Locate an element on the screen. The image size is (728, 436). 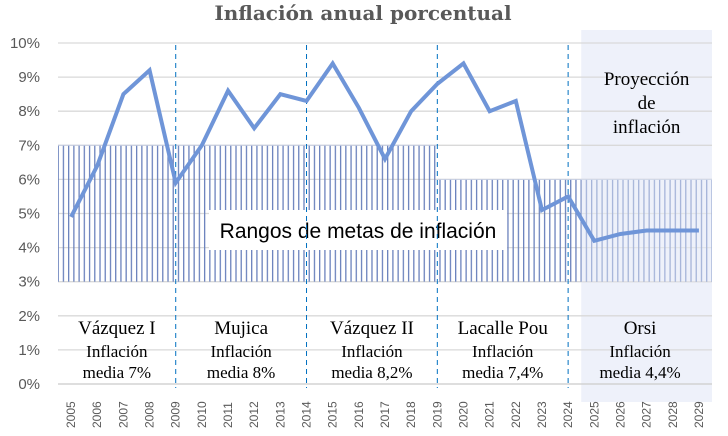
x-tick-label: 2006 is located at coordinates (97, 414).